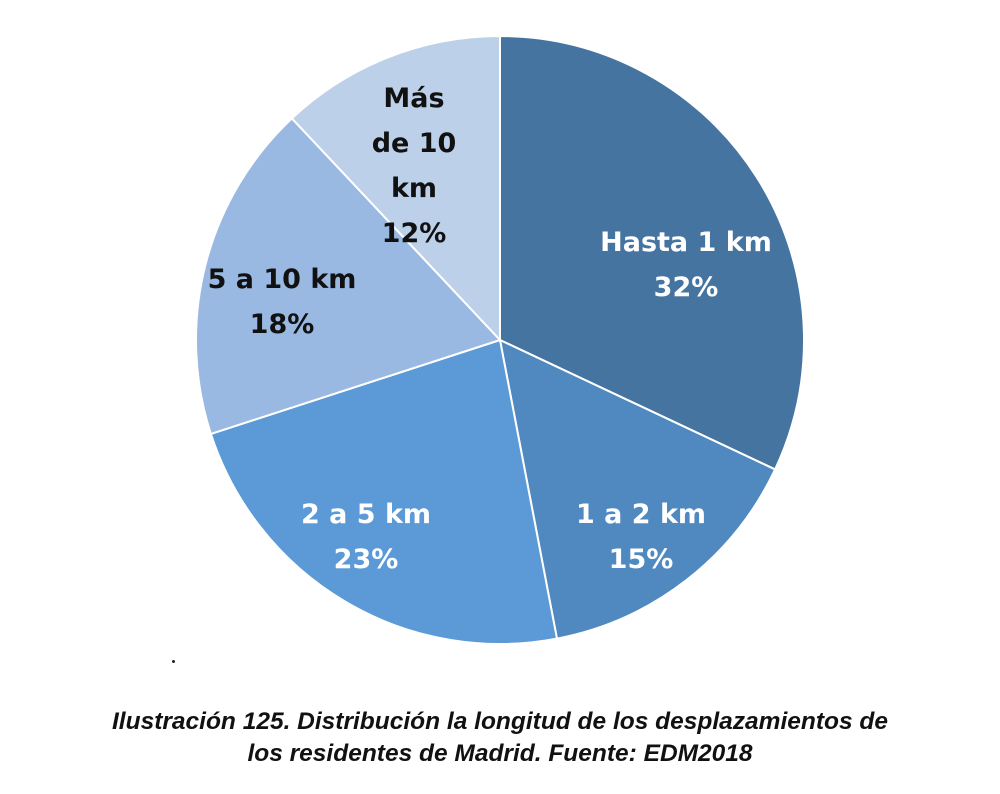  What do you see at coordinates (282, 324) in the screenshot?
I see `slice-label-line: 18%` at bounding box center [282, 324].